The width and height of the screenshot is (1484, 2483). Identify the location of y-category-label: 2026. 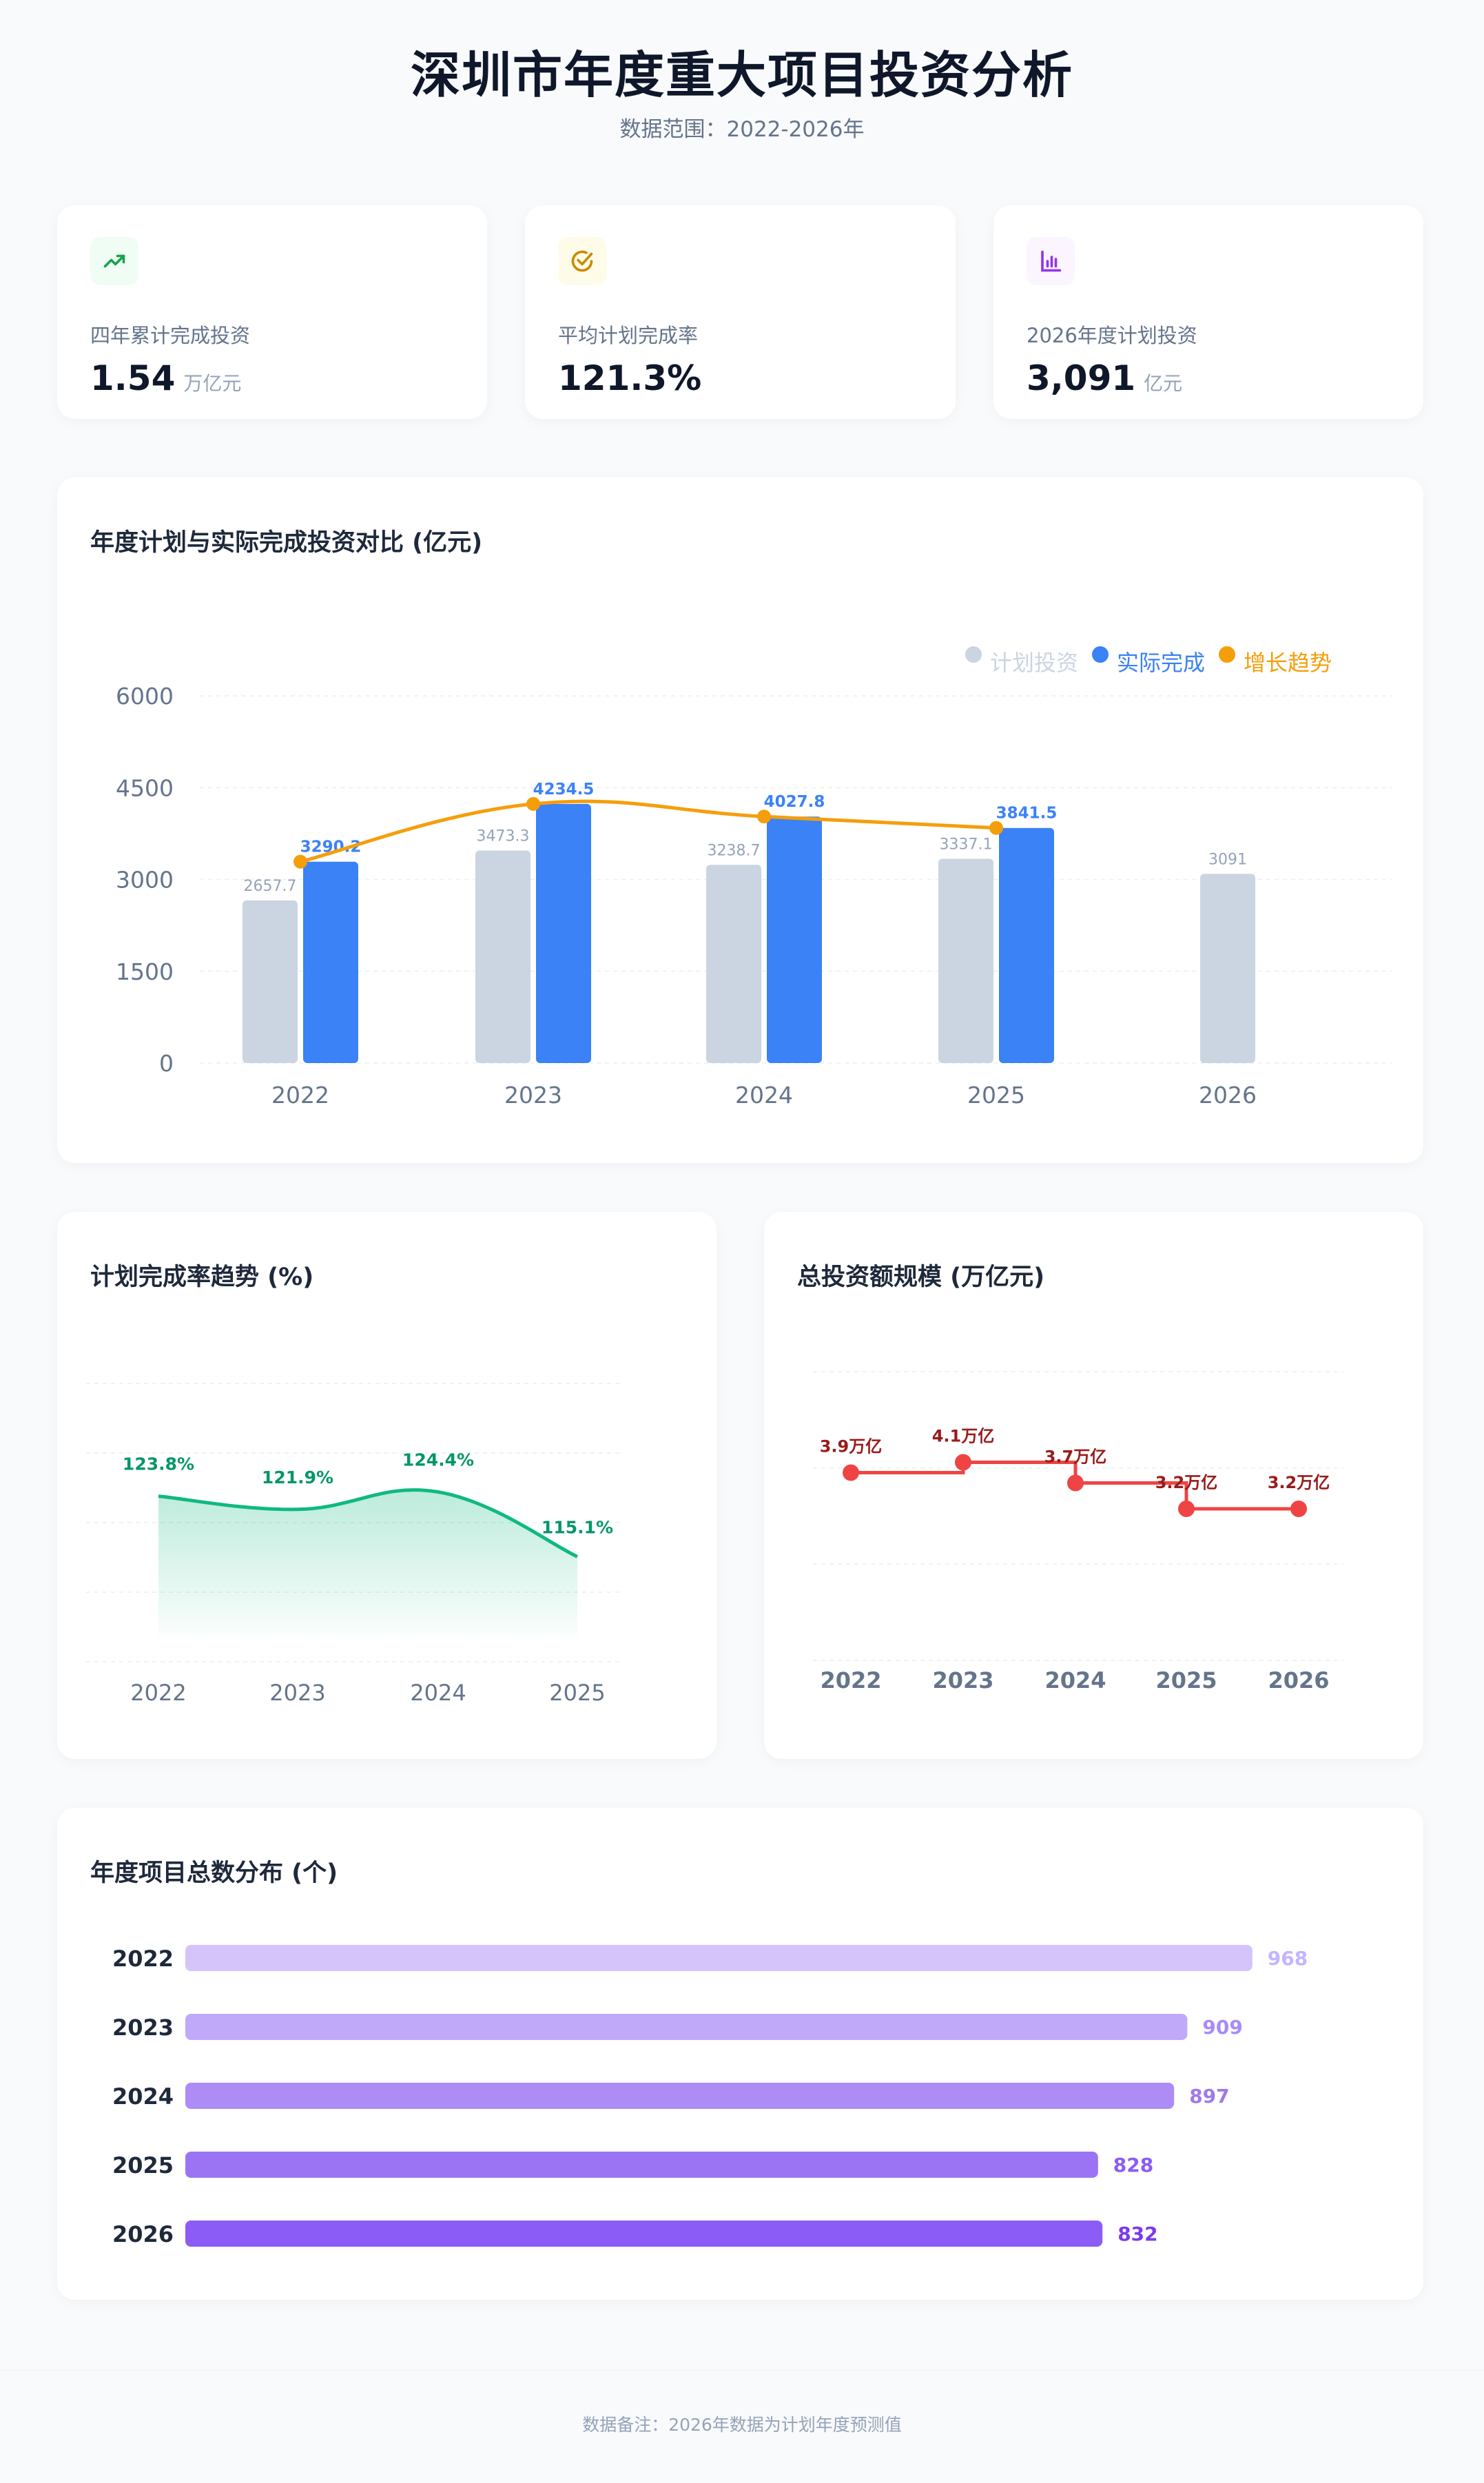
(143, 2234).